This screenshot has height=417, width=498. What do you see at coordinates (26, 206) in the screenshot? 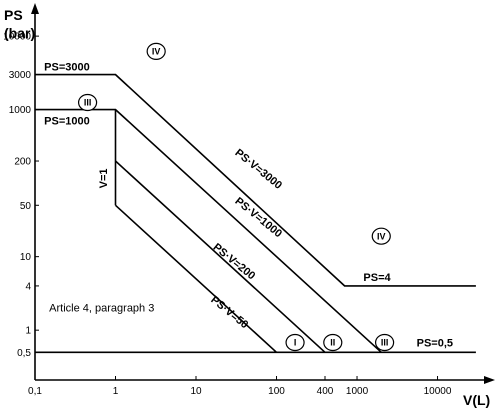
I see `y-tick-label: 50` at bounding box center [26, 206].